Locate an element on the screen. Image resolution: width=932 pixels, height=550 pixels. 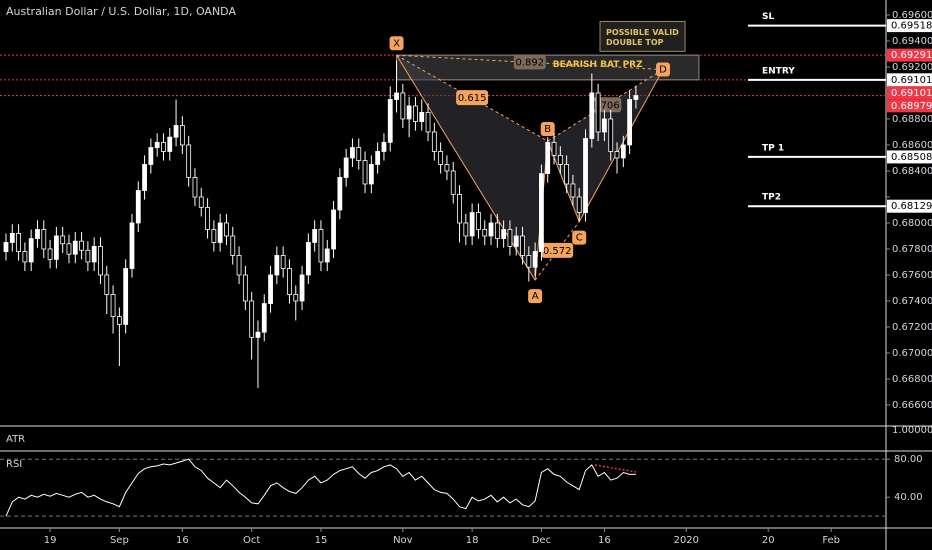
price-label: 0.68979 is located at coordinates (911, 106).